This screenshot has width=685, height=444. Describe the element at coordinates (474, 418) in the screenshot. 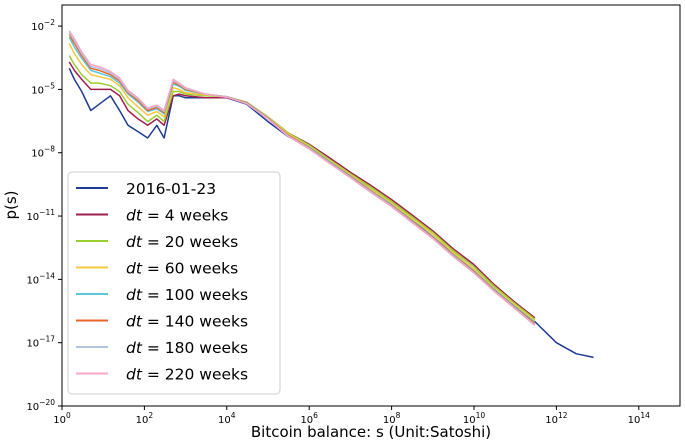

I see `x-tick-label: 10¹⁰` at that location.